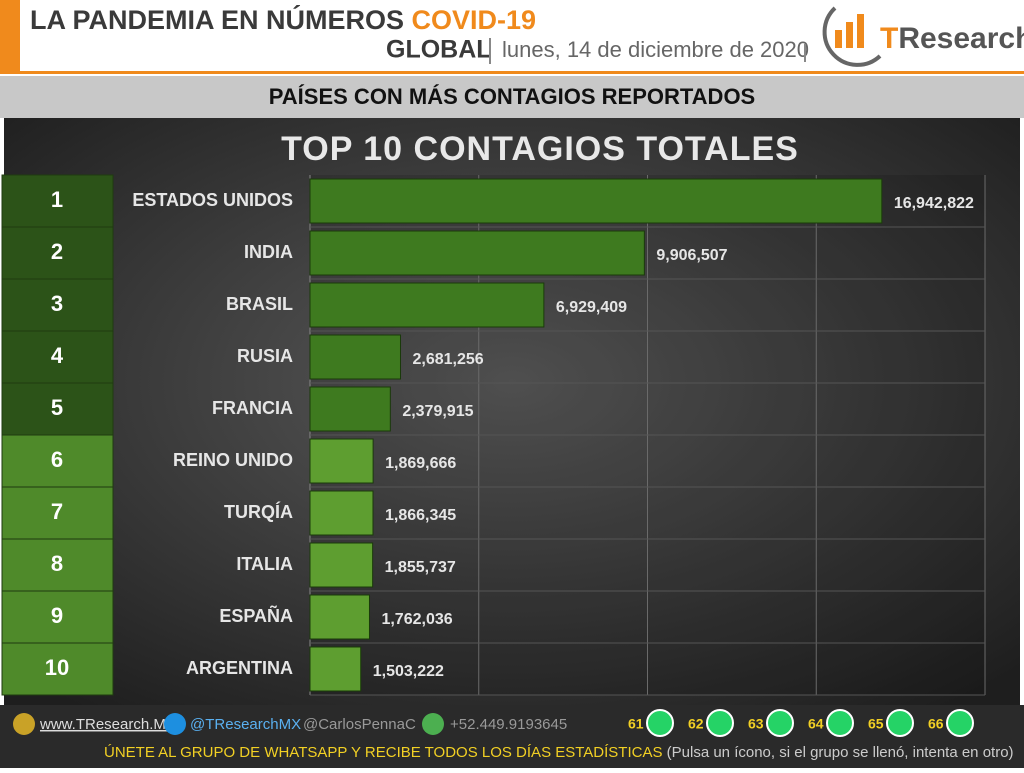 The width and height of the screenshot is (1024, 773). I want to click on rank: 7, so click(57, 511).